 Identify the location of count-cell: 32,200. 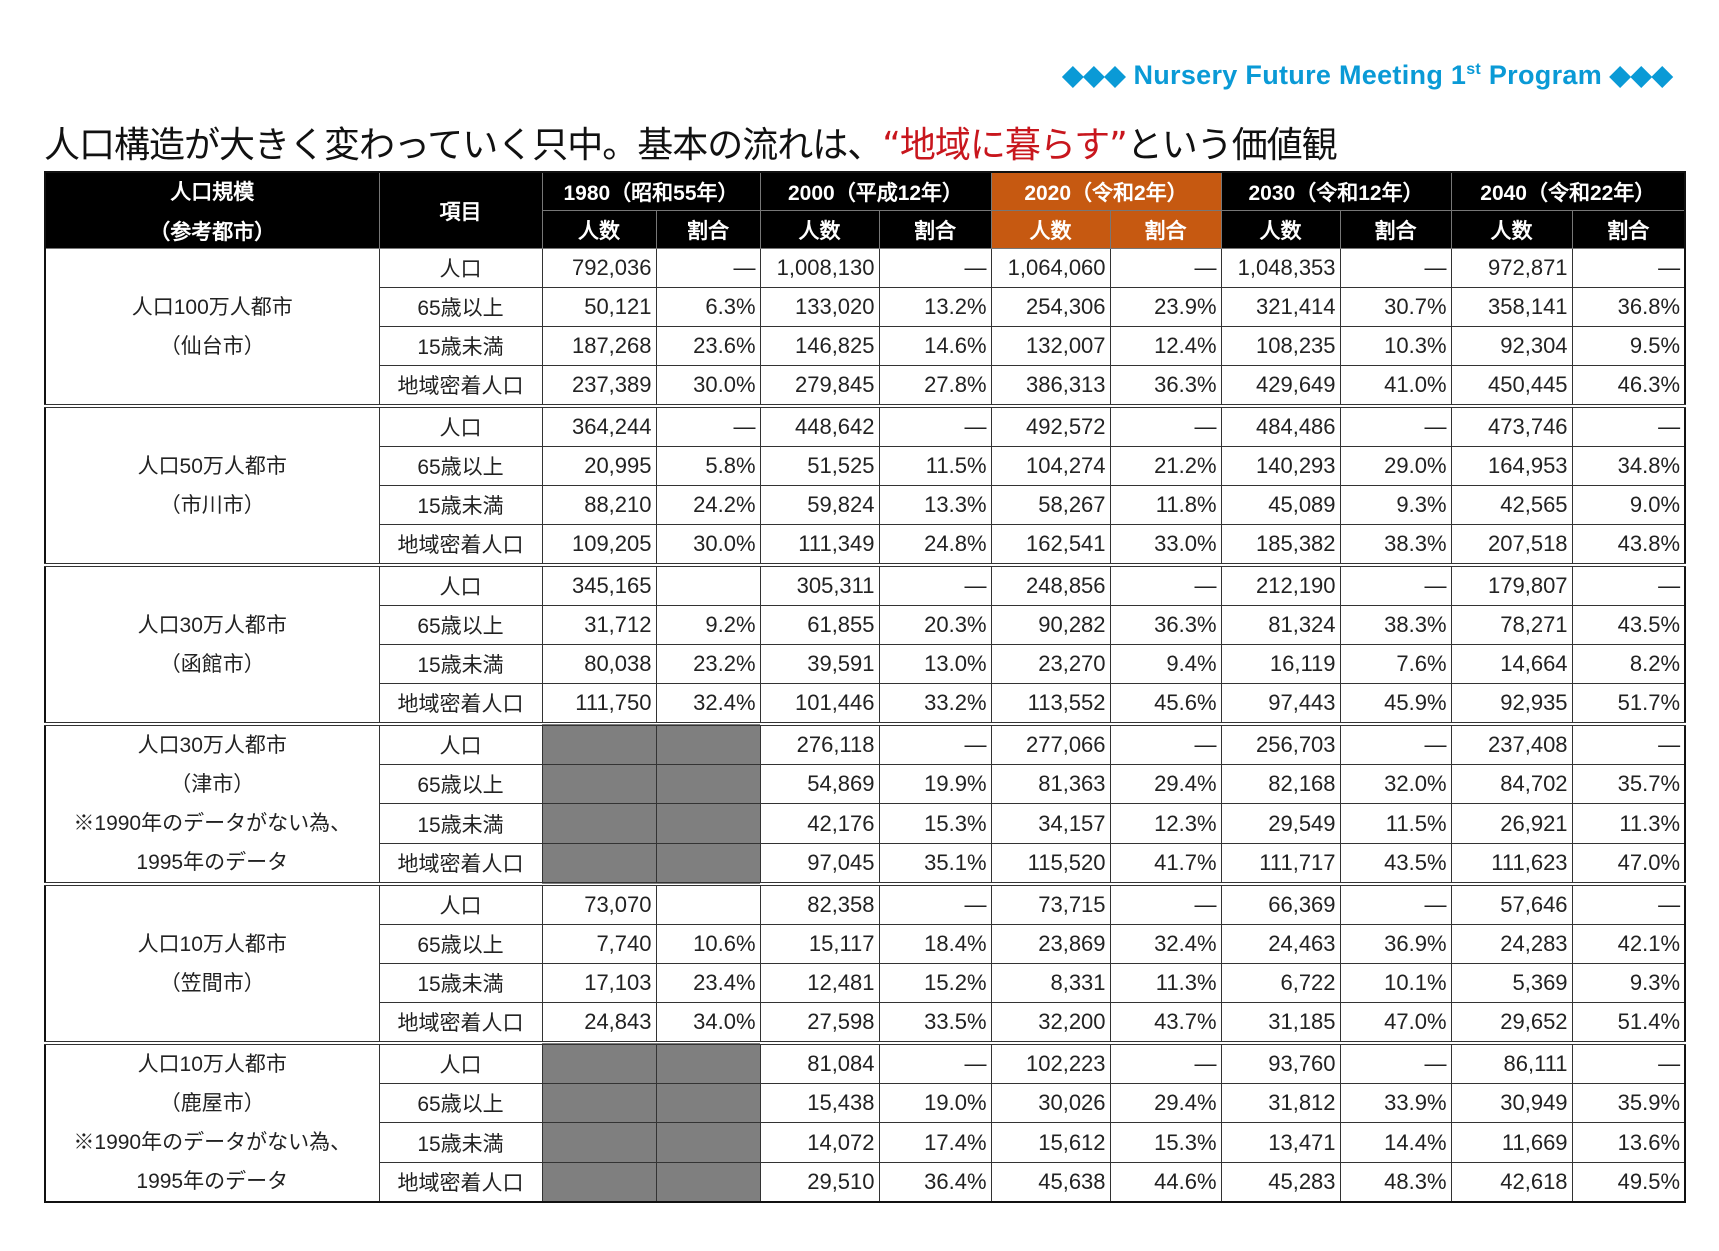
(1050, 1023).